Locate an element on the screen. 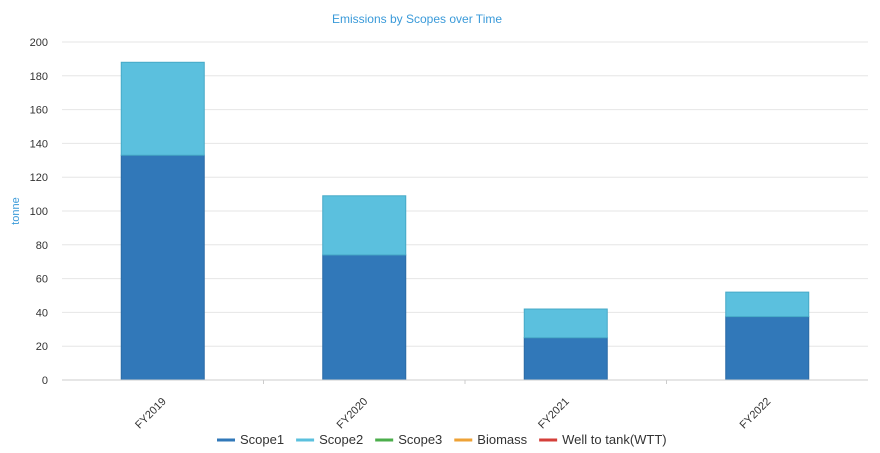 The height and width of the screenshot is (453, 880). legend-item-scope3: Scope3 is located at coordinates (408, 439).